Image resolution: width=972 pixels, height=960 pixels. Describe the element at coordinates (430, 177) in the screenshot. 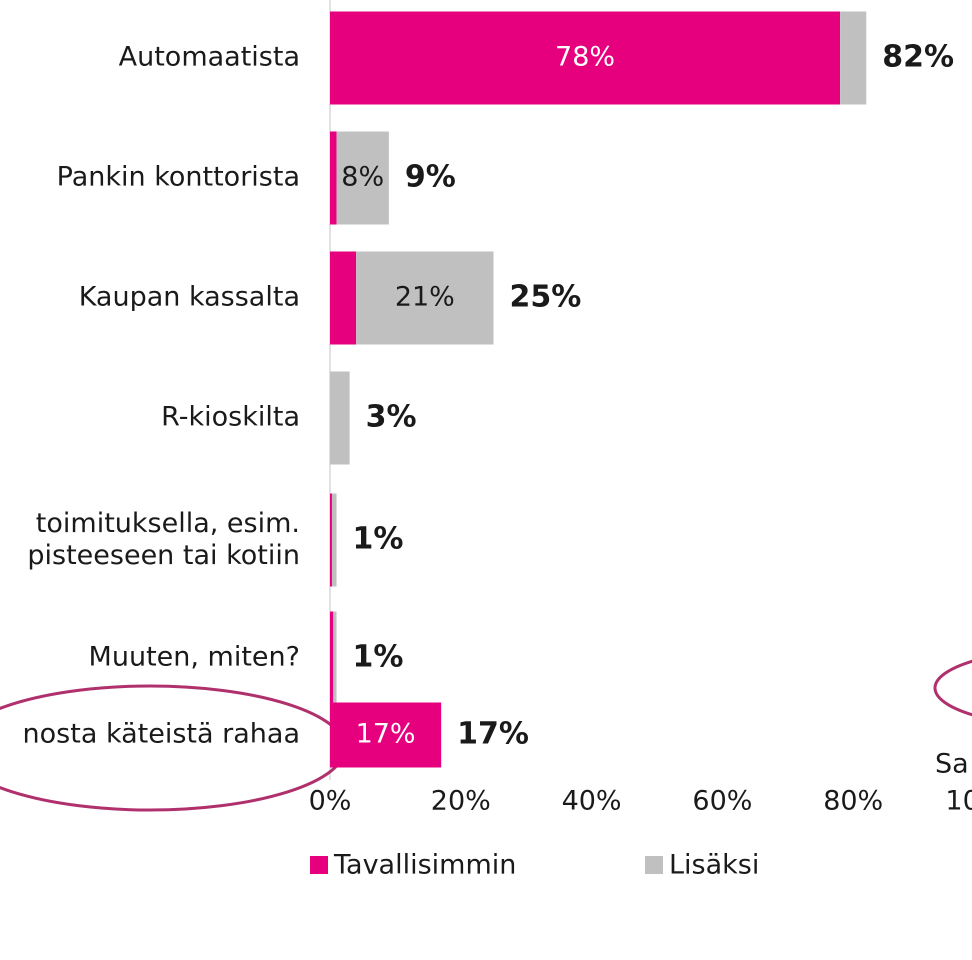

I see `total-label: 9%` at that location.